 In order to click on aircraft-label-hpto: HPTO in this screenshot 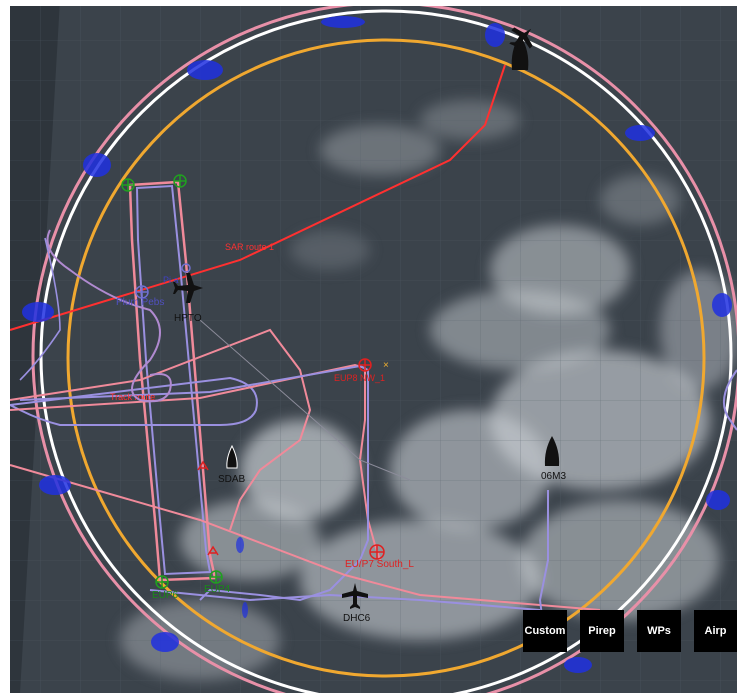, I will do `click(188, 318)`.